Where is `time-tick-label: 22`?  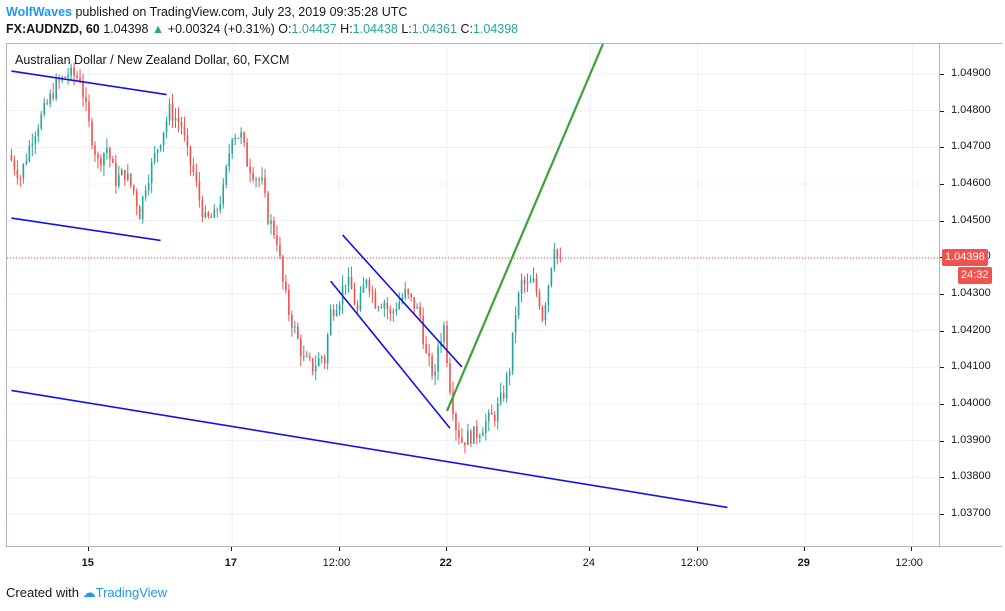 time-tick-label: 22 is located at coordinates (445, 563).